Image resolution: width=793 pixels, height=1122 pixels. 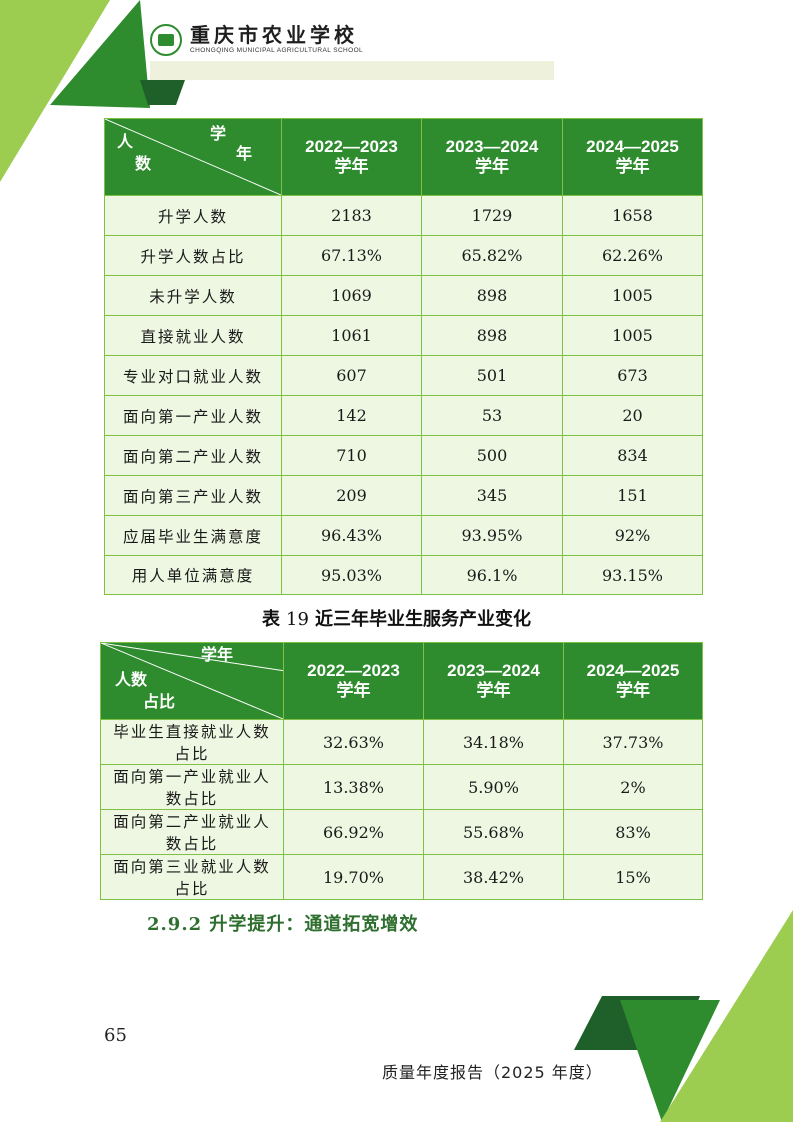 What do you see at coordinates (632, 415) in the screenshot?
I see `cell-value: 20` at bounding box center [632, 415].